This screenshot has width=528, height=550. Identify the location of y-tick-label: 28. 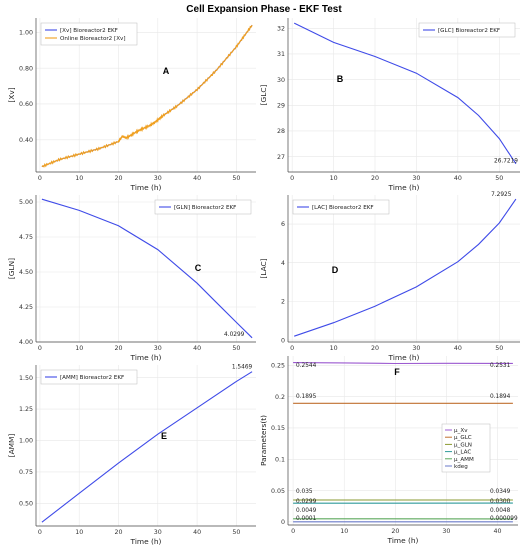
(281, 131).